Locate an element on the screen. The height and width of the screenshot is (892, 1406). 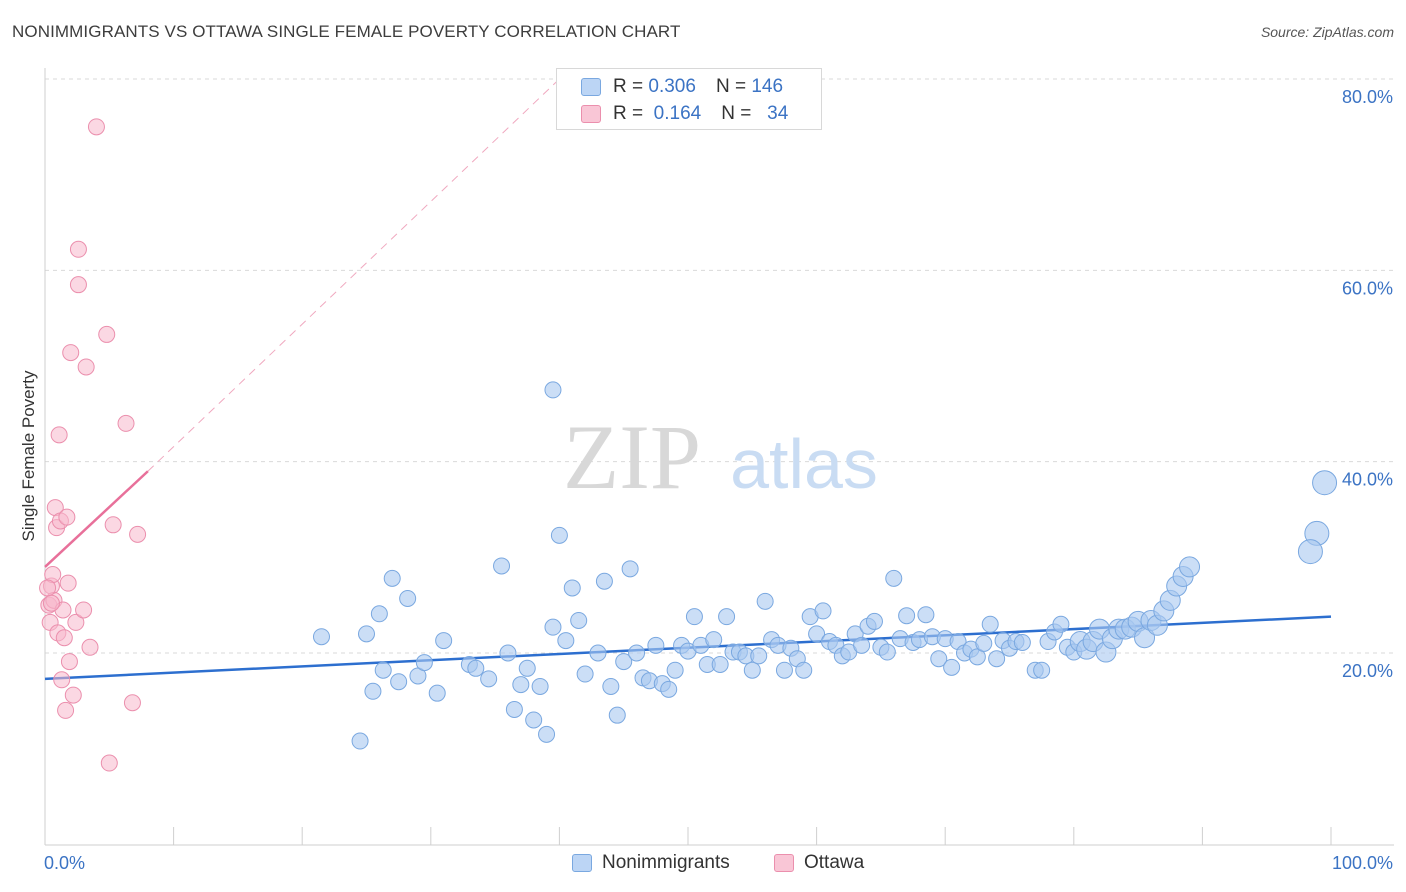
watermark: ZIP atlas is located at coordinates (720, 457).